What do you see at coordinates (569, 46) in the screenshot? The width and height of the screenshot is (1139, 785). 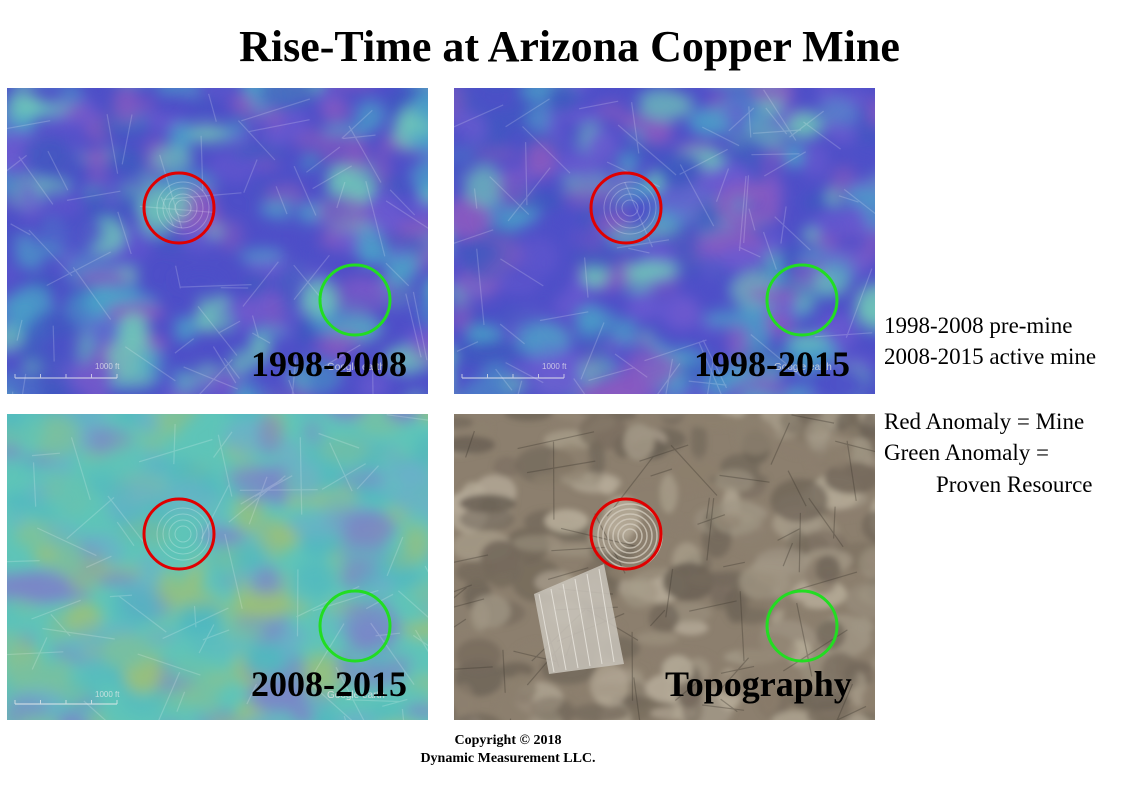 I see `page-title: Rise-Time at Arizona Copper Mine` at bounding box center [569, 46].